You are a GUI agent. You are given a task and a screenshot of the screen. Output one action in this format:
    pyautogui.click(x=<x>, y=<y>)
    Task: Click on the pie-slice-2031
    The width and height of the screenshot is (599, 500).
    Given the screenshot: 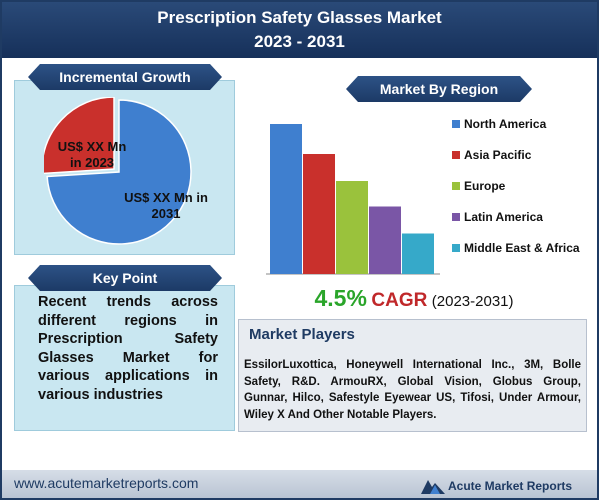 What is the action you would take?
    pyautogui.click(x=119, y=172)
    